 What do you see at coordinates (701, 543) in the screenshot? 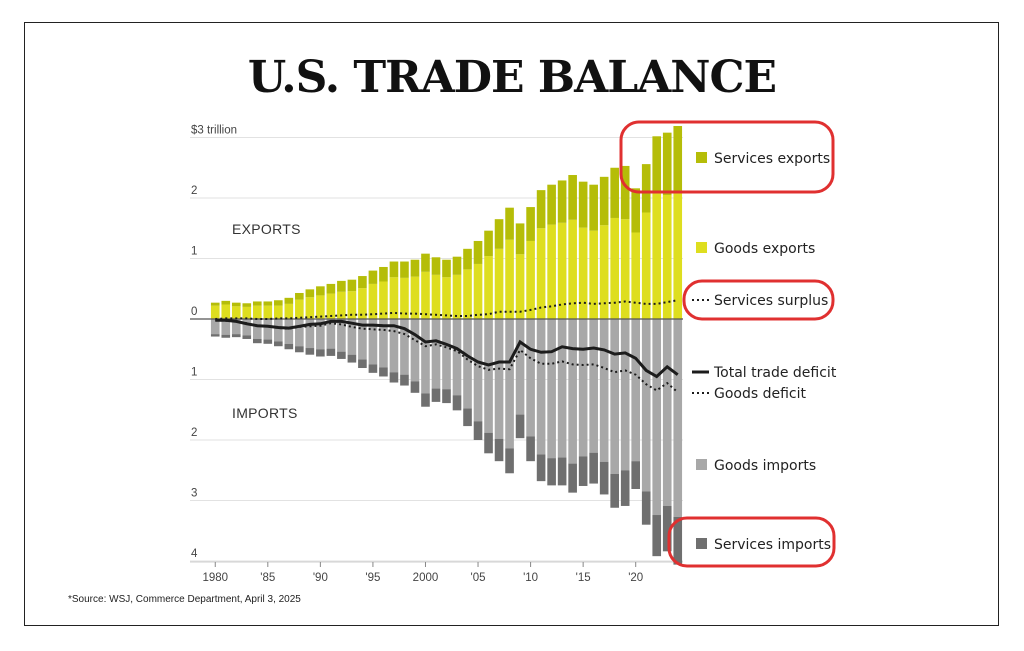
I see `legend-swatch-services-imports` at bounding box center [701, 543].